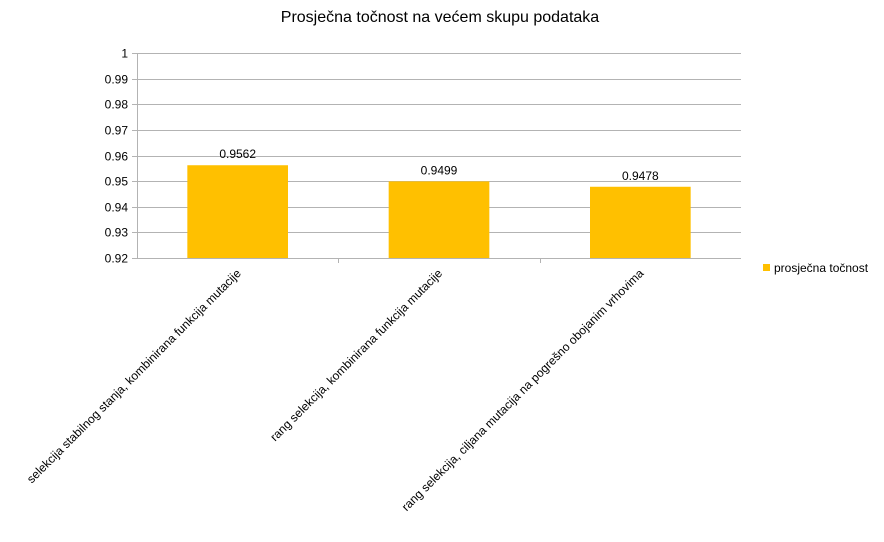 Image resolution: width=884 pixels, height=542 pixels. Describe the element at coordinates (237, 154) in the screenshot. I see `data-label: 0.9562` at that location.